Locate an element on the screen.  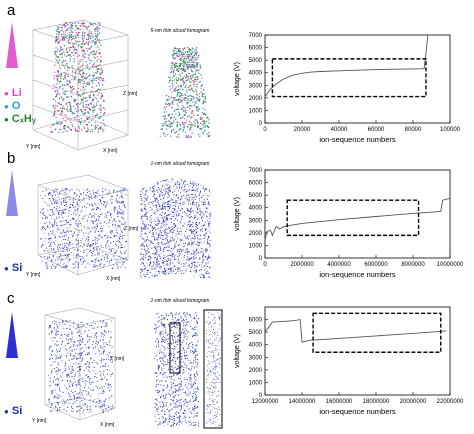
x-tick-label: 20000 is located at coordinates (302, 130).